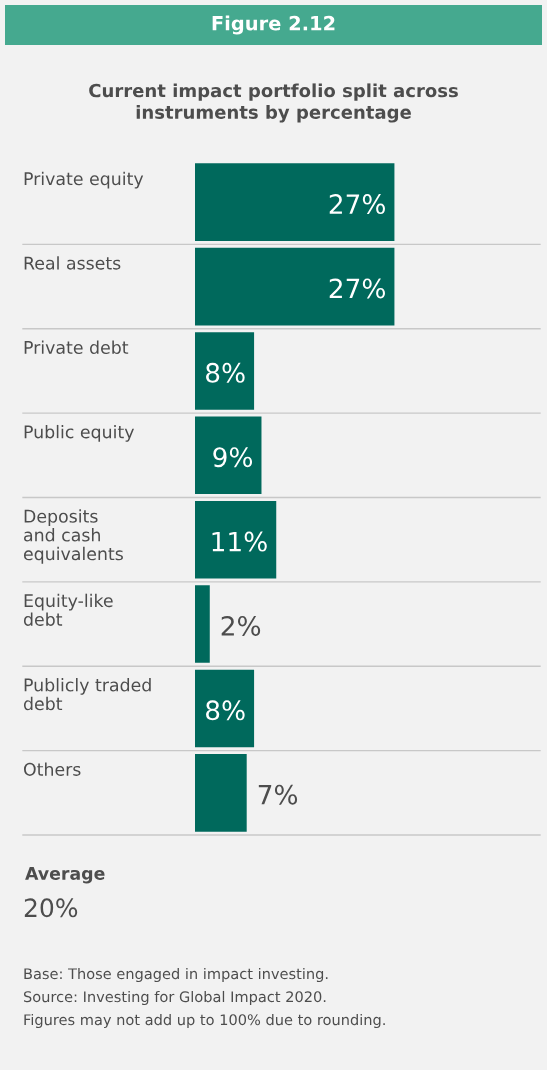 The width and height of the screenshot is (547, 1070). I want to click on chart-title: Figure 2.12, so click(273, 25).